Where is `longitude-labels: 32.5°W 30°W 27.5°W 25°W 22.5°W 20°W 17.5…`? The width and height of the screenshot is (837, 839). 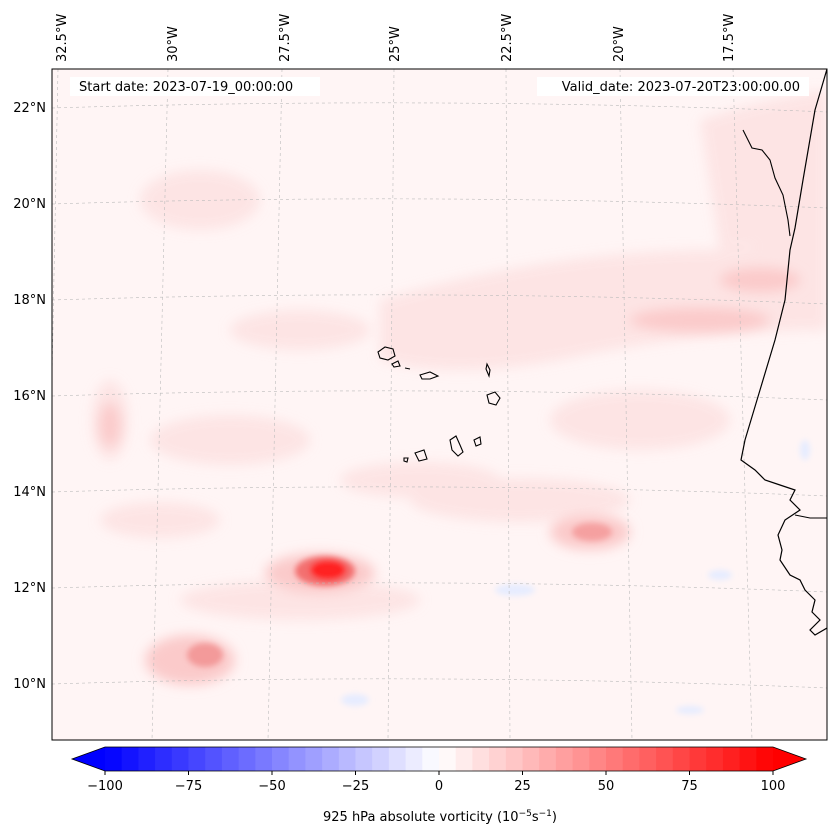
longitude-labels: 32.5°W 30°W 27.5°W 25°W 22.5°W 20°W 17.5… is located at coordinates (396, 38).